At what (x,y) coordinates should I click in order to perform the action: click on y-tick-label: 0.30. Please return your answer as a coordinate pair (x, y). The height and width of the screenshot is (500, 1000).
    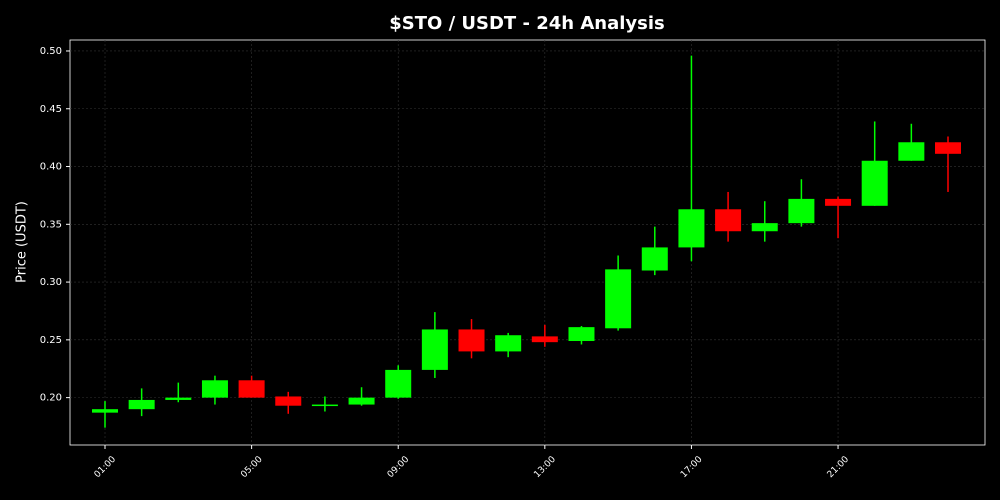
    Looking at the image, I should click on (51, 282).